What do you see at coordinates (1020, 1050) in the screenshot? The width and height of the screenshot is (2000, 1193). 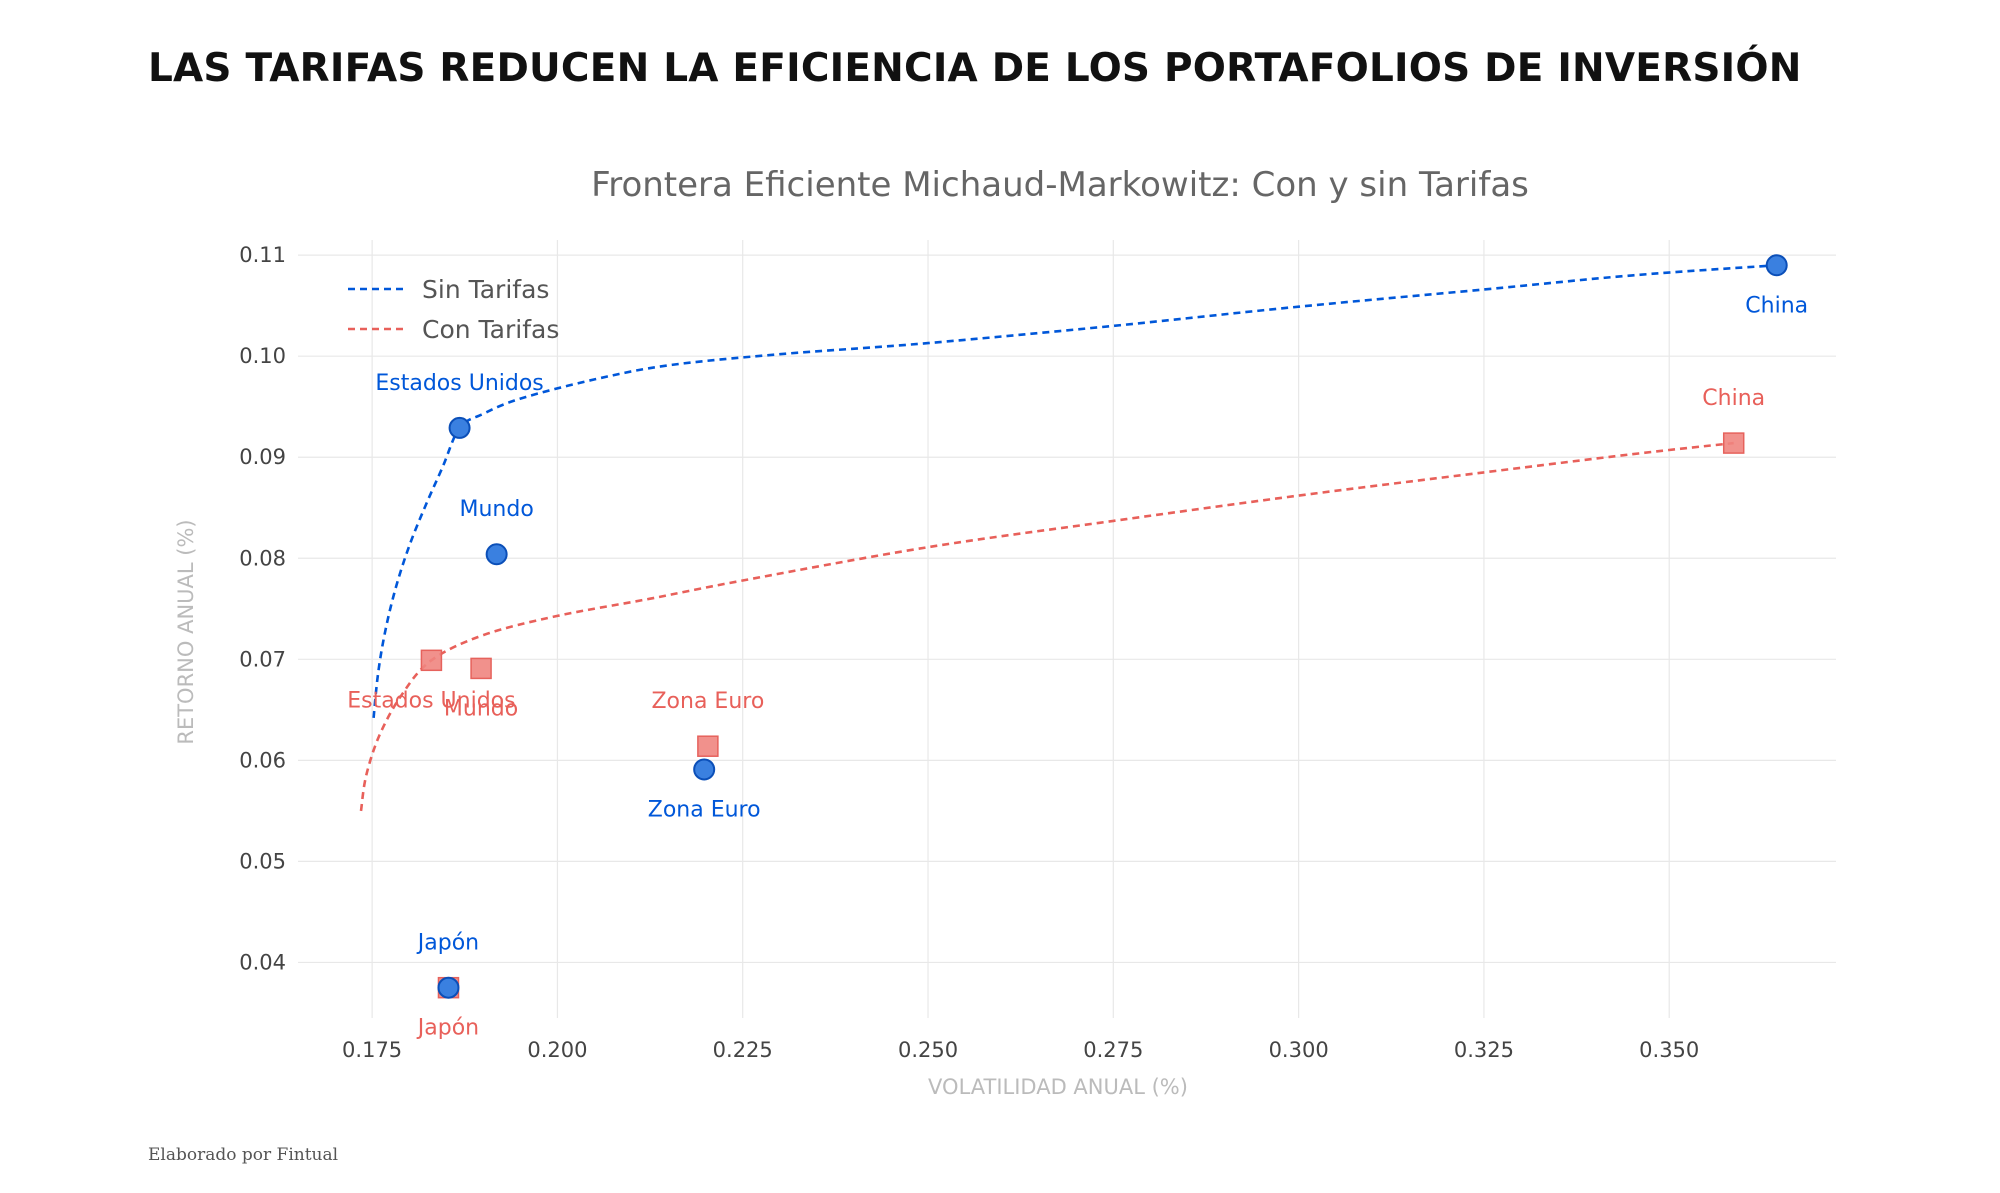 I see `x-axis-ticks: 0.175 0.200 0.225 0.250 0.275 0.300 0.325 0.350` at bounding box center [1020, 1050].